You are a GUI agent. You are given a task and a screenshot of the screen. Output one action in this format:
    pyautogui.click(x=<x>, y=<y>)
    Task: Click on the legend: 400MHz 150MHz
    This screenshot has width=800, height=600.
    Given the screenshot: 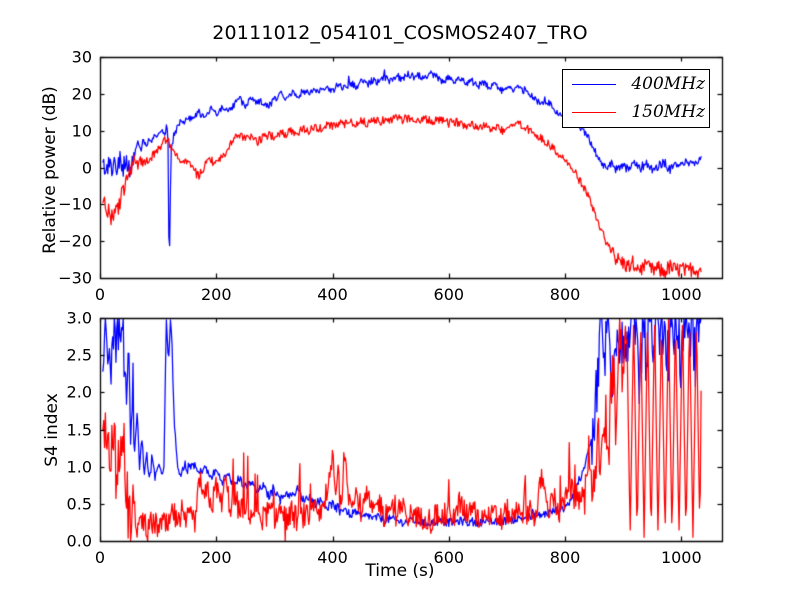 What is the action you would take?
    pyautogui.click(x=636, y=98)
    